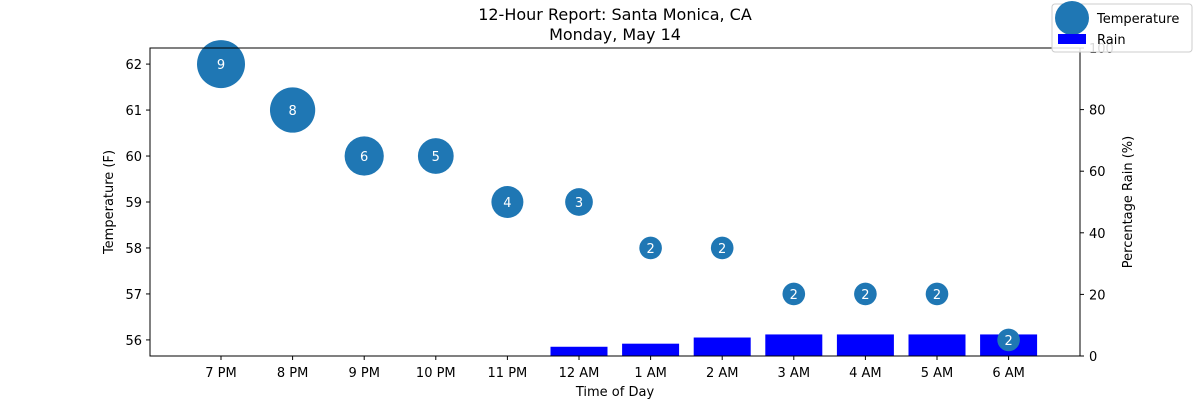 This screenshot has width=1200, height=400. What do you see at coordinates (508, 373) in the screenshot?
I see `x-tick-label: 11 PM` at bounding box center [508, 373].